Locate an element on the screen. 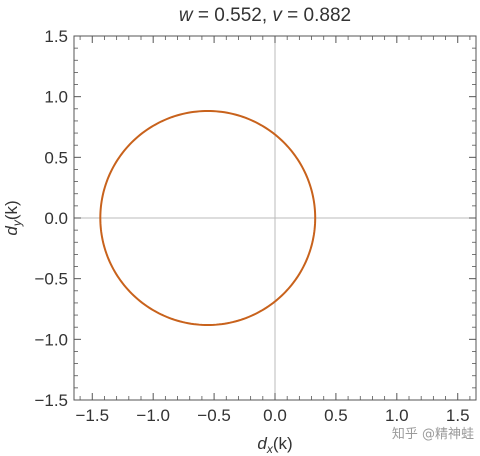  x-axis-label: dx(k) is located at coordinates (274, 445).